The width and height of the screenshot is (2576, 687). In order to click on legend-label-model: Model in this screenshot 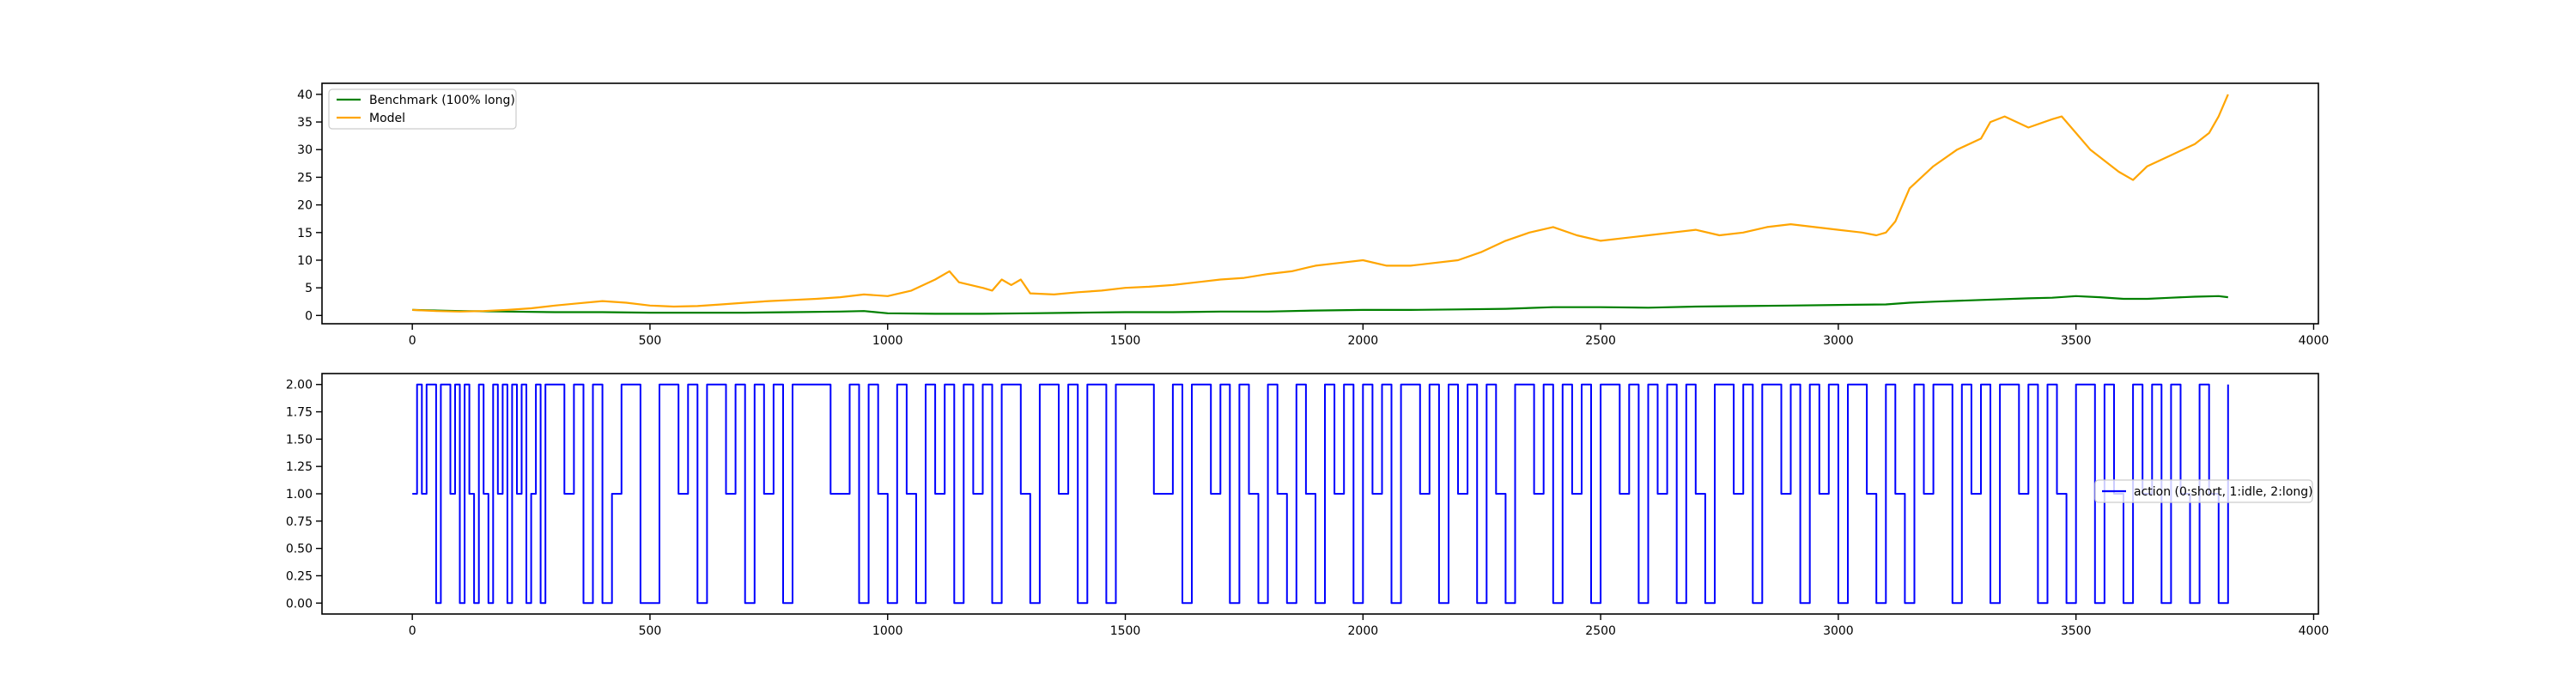, I will do `click(387, 118)`.